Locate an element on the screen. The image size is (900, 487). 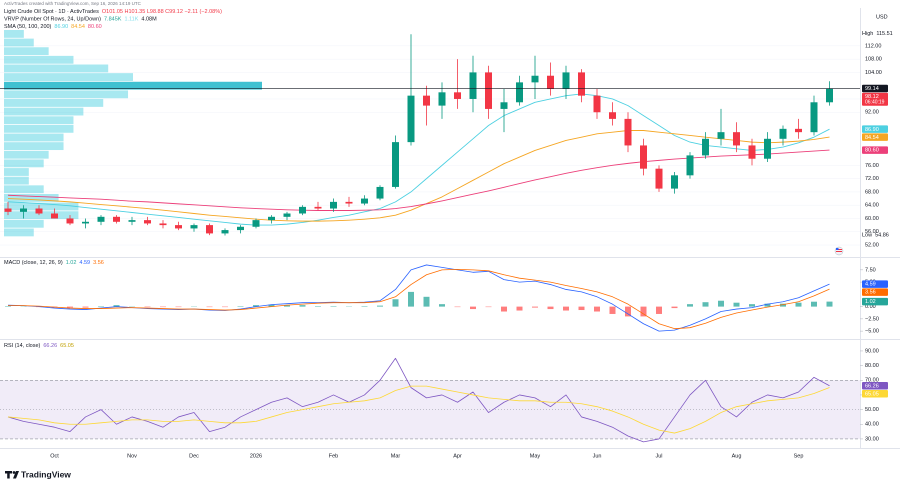
legend-row: MACD (close, 12, 26, 9) 1.02 4.59 3.56 is located at coordinates (54, 263).